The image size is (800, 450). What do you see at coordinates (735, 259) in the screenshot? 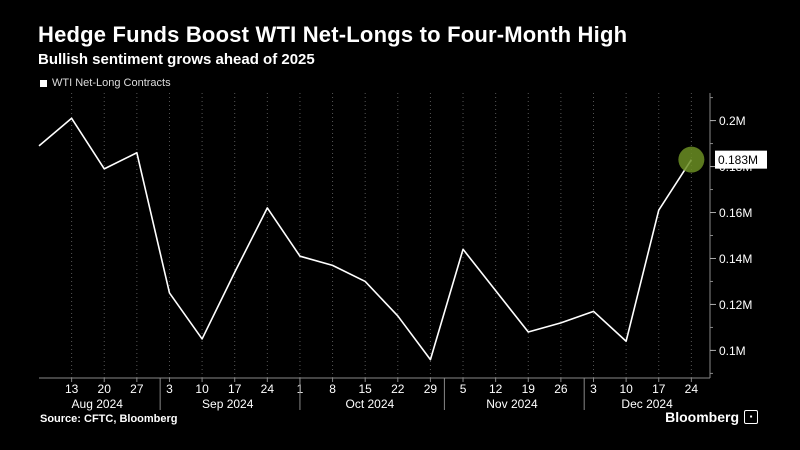
I see `y-tick-label: 0.14M` at bounding box center [735, 259].